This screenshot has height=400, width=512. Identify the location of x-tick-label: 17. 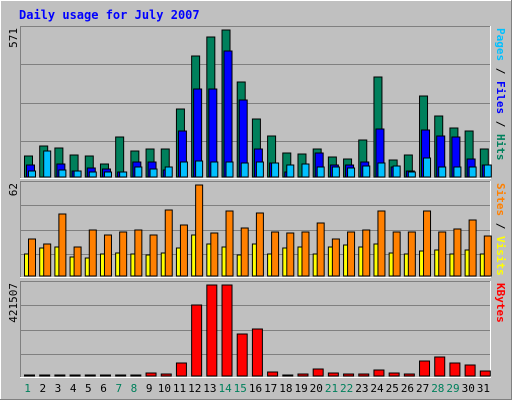
(270, 388).